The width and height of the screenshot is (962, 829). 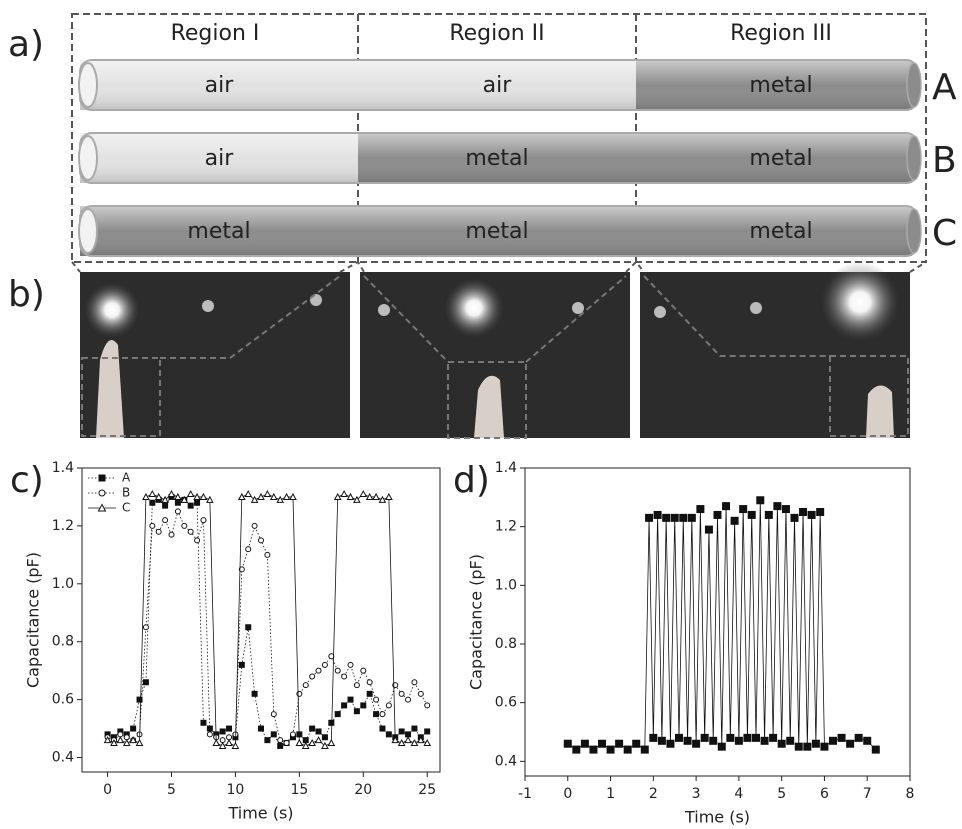 What do you see at coordinates (63, 700) in the screenshot?
I see `y-tick-label: 0.6` at bounding box center [63, 700].